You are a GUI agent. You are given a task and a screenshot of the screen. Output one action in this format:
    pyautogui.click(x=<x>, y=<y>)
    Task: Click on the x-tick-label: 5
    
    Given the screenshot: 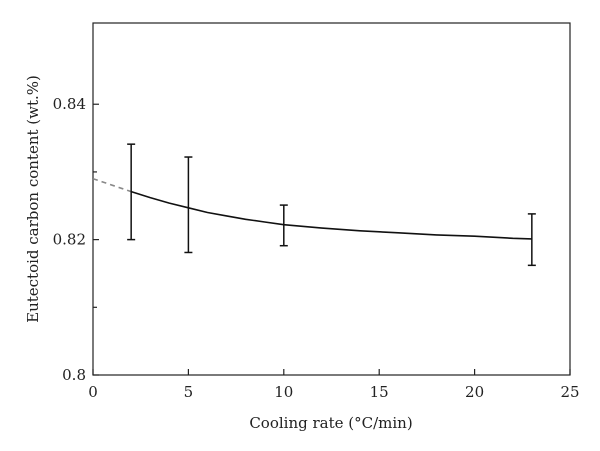 What is the action you would take?
    pyautogui.click(x=189, y=392)
    